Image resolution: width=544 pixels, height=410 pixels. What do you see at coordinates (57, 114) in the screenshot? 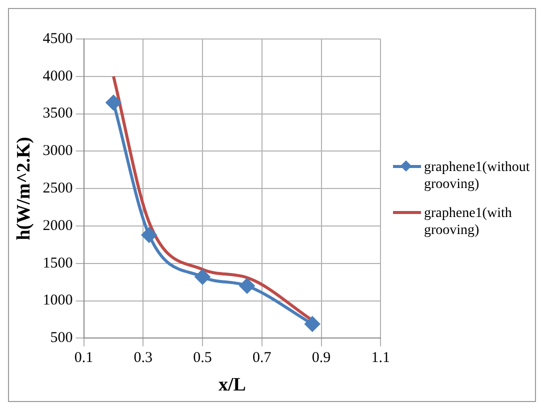
I see `y-tick-label: 3500` at bounding box center [57, 114].